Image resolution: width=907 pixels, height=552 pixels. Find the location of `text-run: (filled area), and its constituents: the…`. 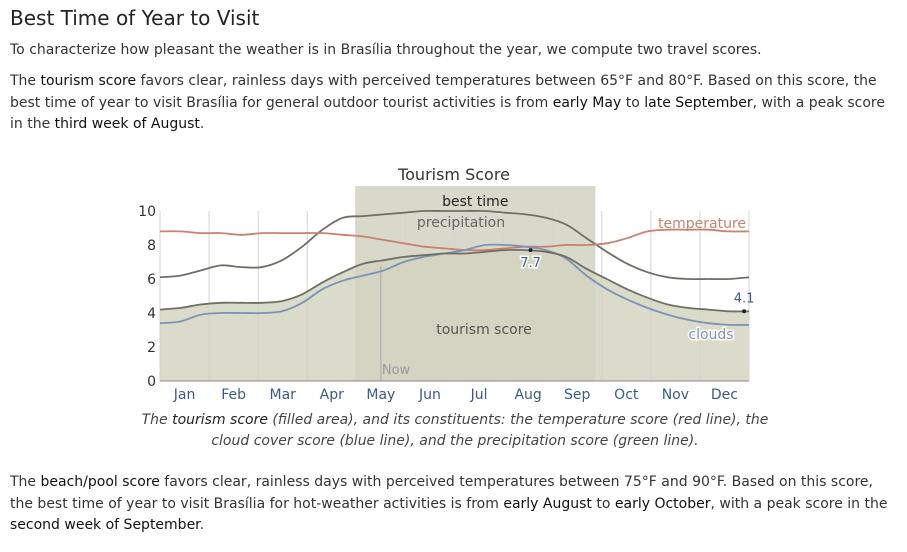

text-run: (filled area), and its constituents: the… is located at coordinates (490, 430).